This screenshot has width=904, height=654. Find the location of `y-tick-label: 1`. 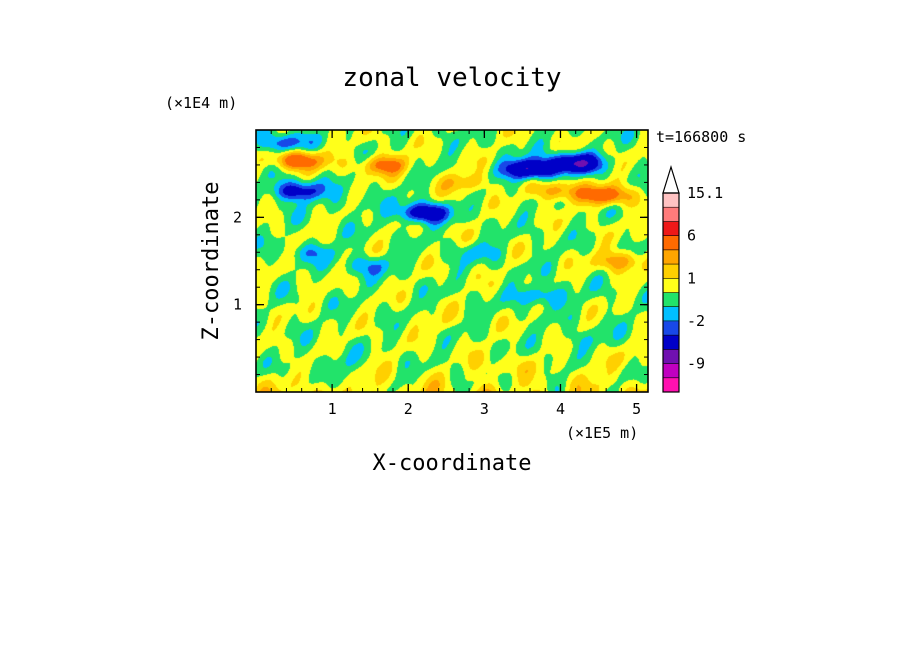

y-tick-label: 1 is located at coordinates (237, 305).